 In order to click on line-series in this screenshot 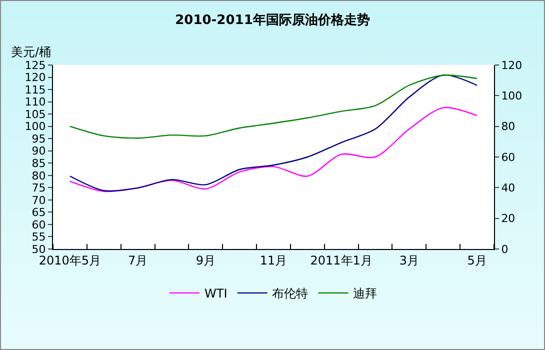, I will do `click(273, 106)`.